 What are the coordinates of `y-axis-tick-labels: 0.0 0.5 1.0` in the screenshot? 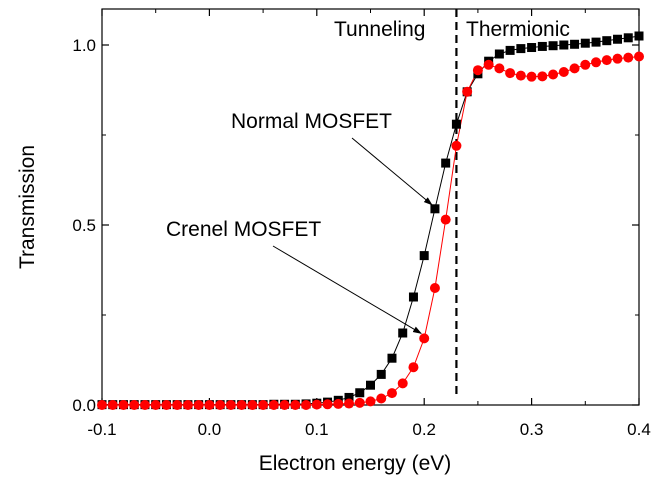 It's located at (84, 225).